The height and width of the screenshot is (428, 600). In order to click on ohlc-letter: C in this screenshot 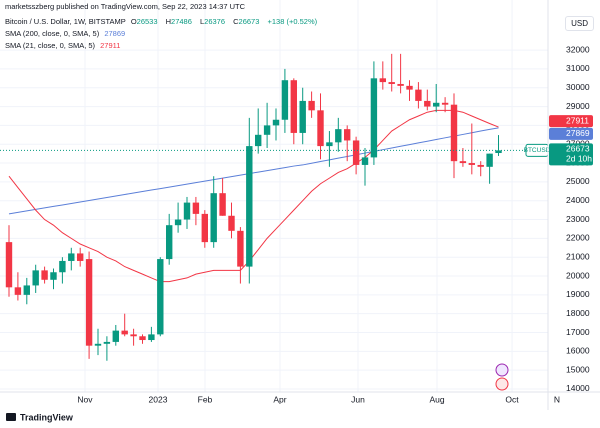, I will do `click(236, 21)`.